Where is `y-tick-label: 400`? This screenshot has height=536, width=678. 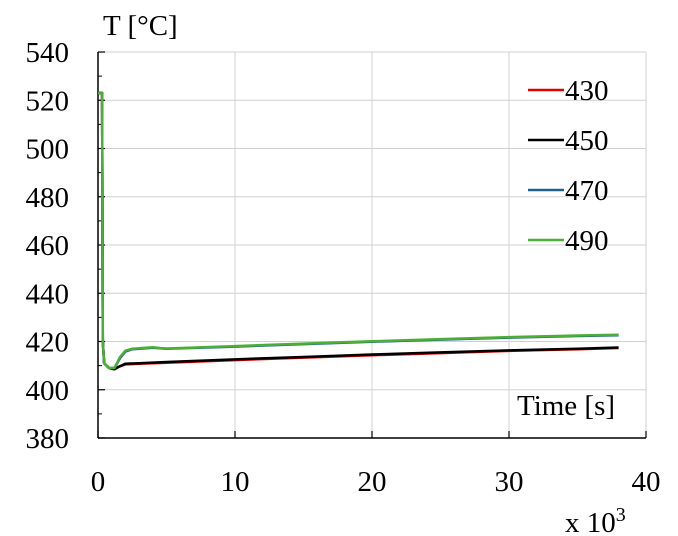
y-tick-label: 400 is located at coordinates (48, 391).